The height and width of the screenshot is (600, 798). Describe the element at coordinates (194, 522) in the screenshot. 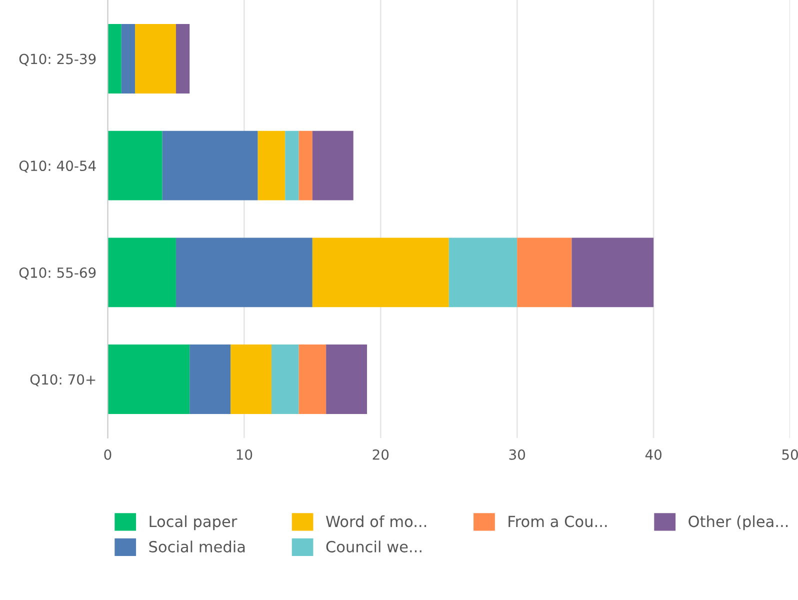

I see `legend-label: Local paper` at that location.